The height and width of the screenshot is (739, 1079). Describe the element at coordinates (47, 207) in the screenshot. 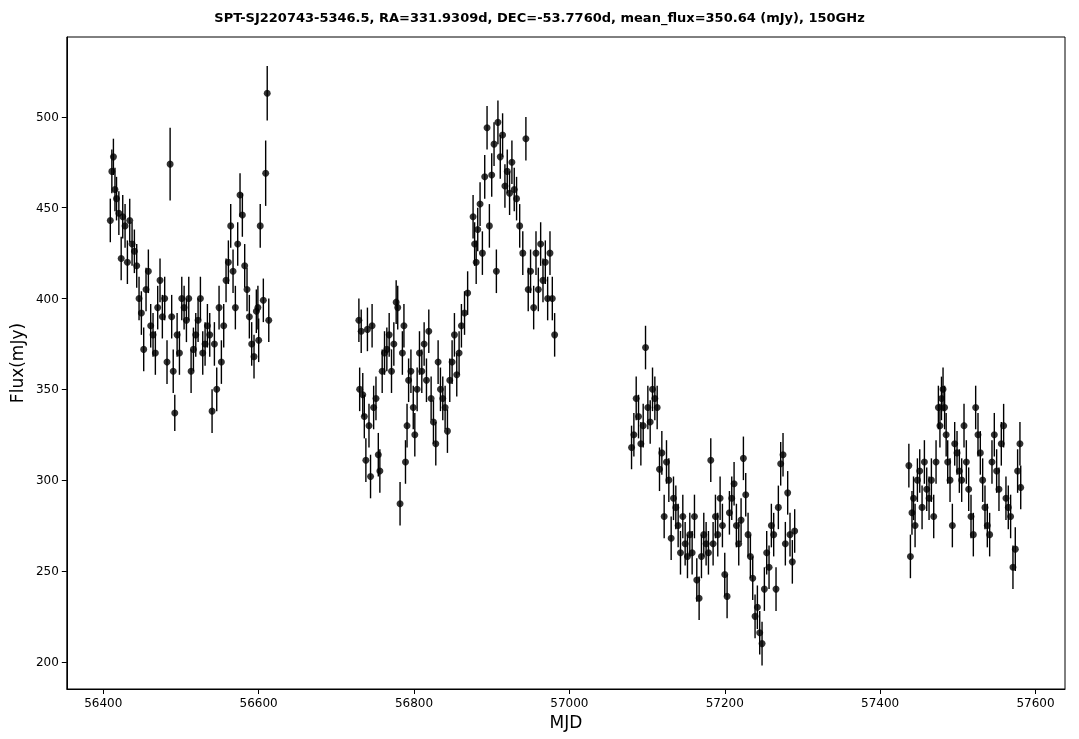

I see `y-tick-label: 450` at that location.